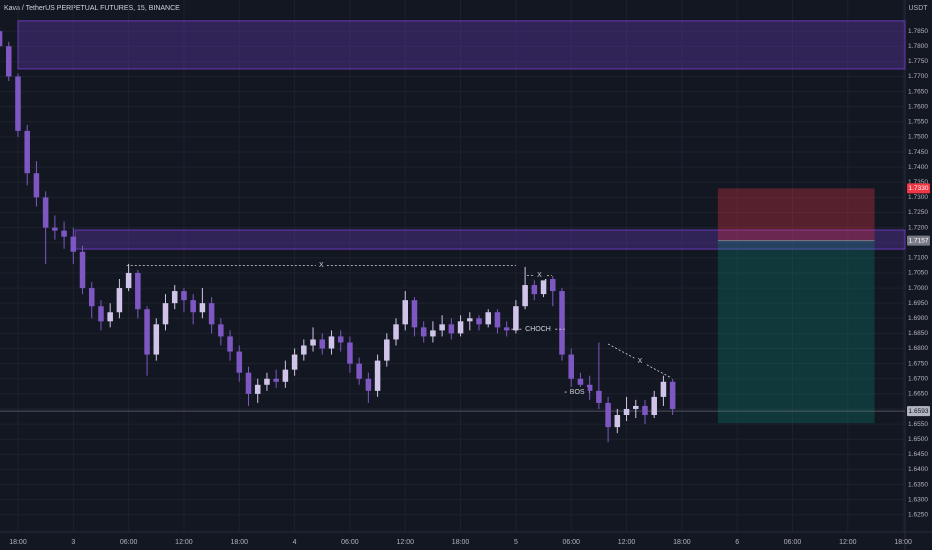 The width and height of the screenshot is (932, 550). What do you see at coordinates (918, 348) in the screenshot?
I see `y-tick-label: 1.6800` at bounding box center [918, 348].